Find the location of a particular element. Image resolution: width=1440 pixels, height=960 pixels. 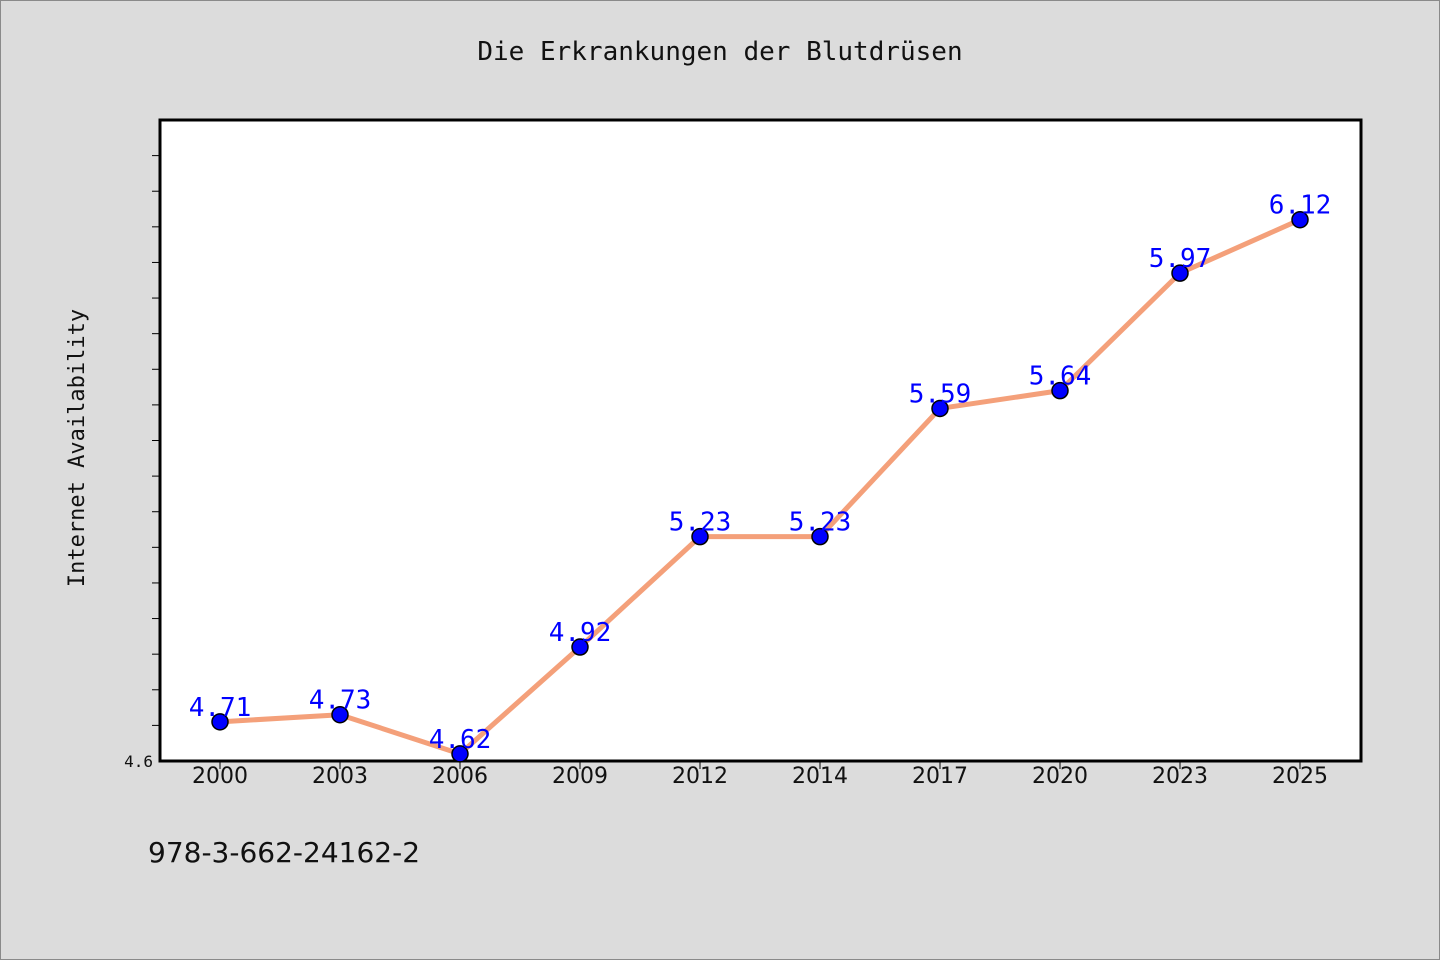

x-axis-ticks: 2000 2003 2006 2009 2012 2014 2017 2020 2023 2025 is located at coordinates (760, 775).